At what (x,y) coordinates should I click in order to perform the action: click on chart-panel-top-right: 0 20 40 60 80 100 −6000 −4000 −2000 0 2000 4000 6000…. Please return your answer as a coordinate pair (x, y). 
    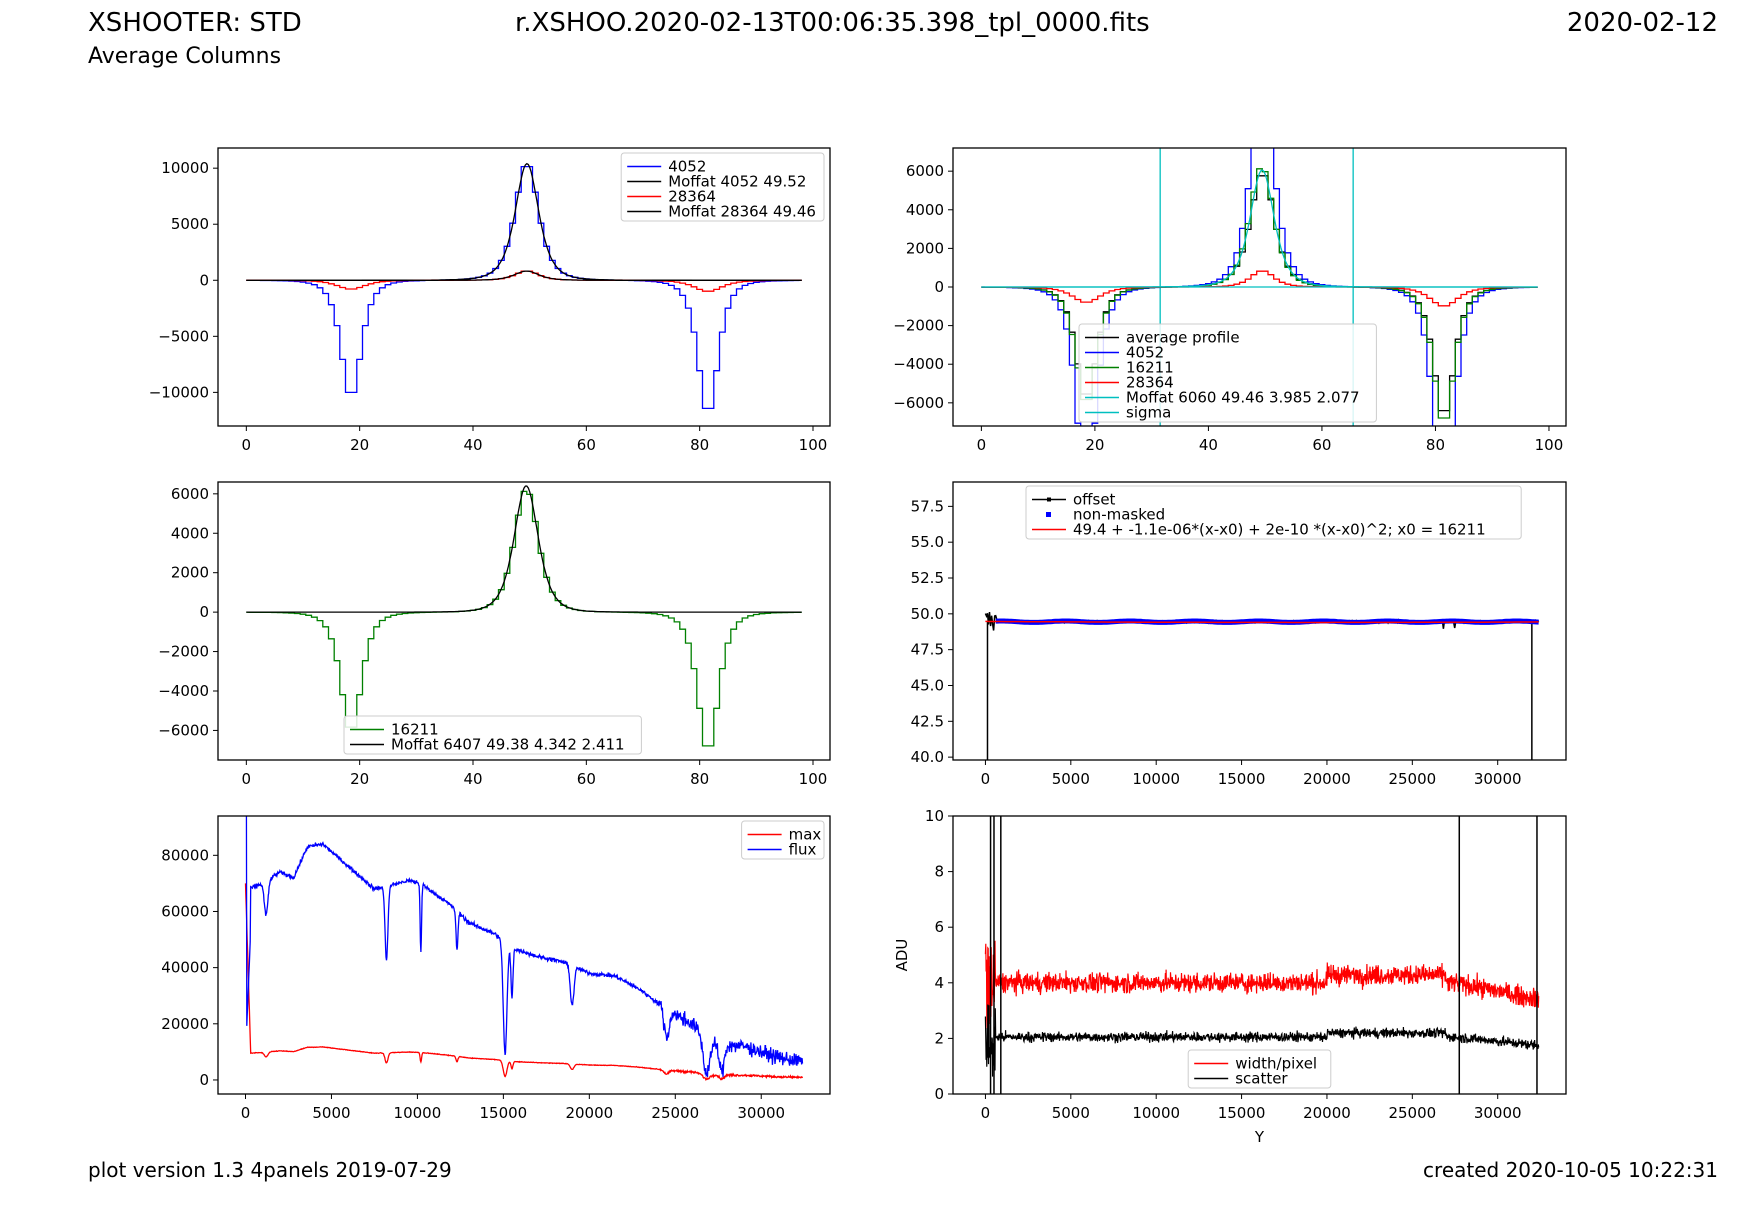
    Looking at the image, I should click on (1230, 300).